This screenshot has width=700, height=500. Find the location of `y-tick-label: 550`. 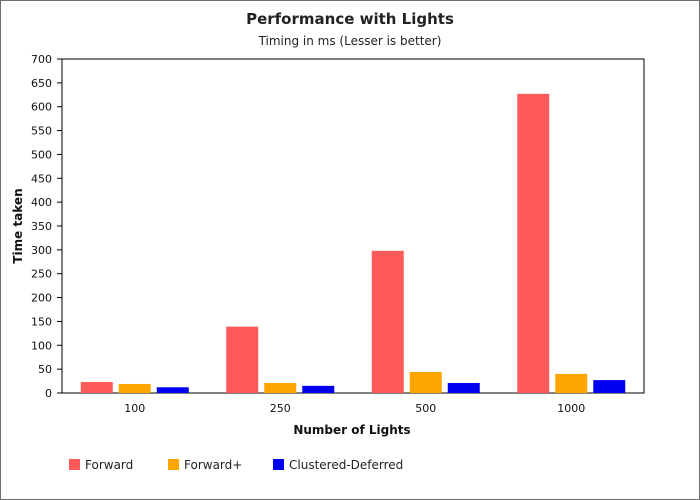

y-tick-label: 550 is located at coordinates (41, 131).